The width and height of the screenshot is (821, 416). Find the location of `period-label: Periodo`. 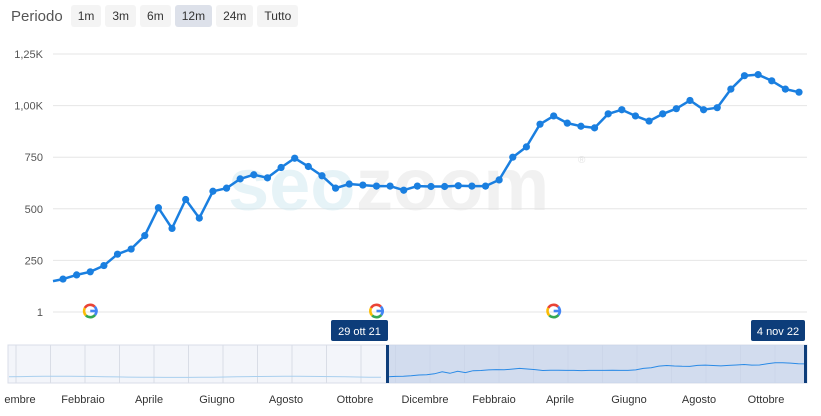

period-label: Periodo is located at coordinates (37, 16).